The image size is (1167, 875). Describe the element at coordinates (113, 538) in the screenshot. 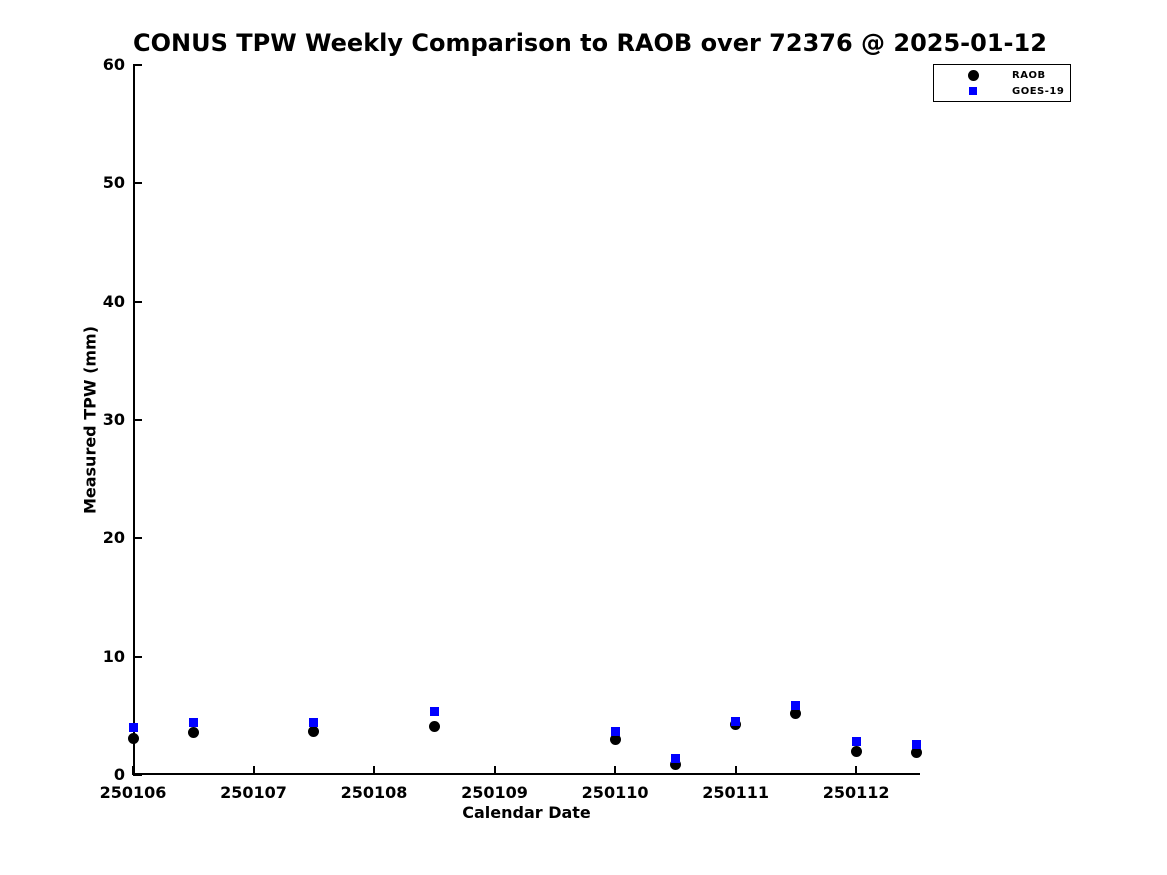

I see `y-tick-label: 20` at that location.